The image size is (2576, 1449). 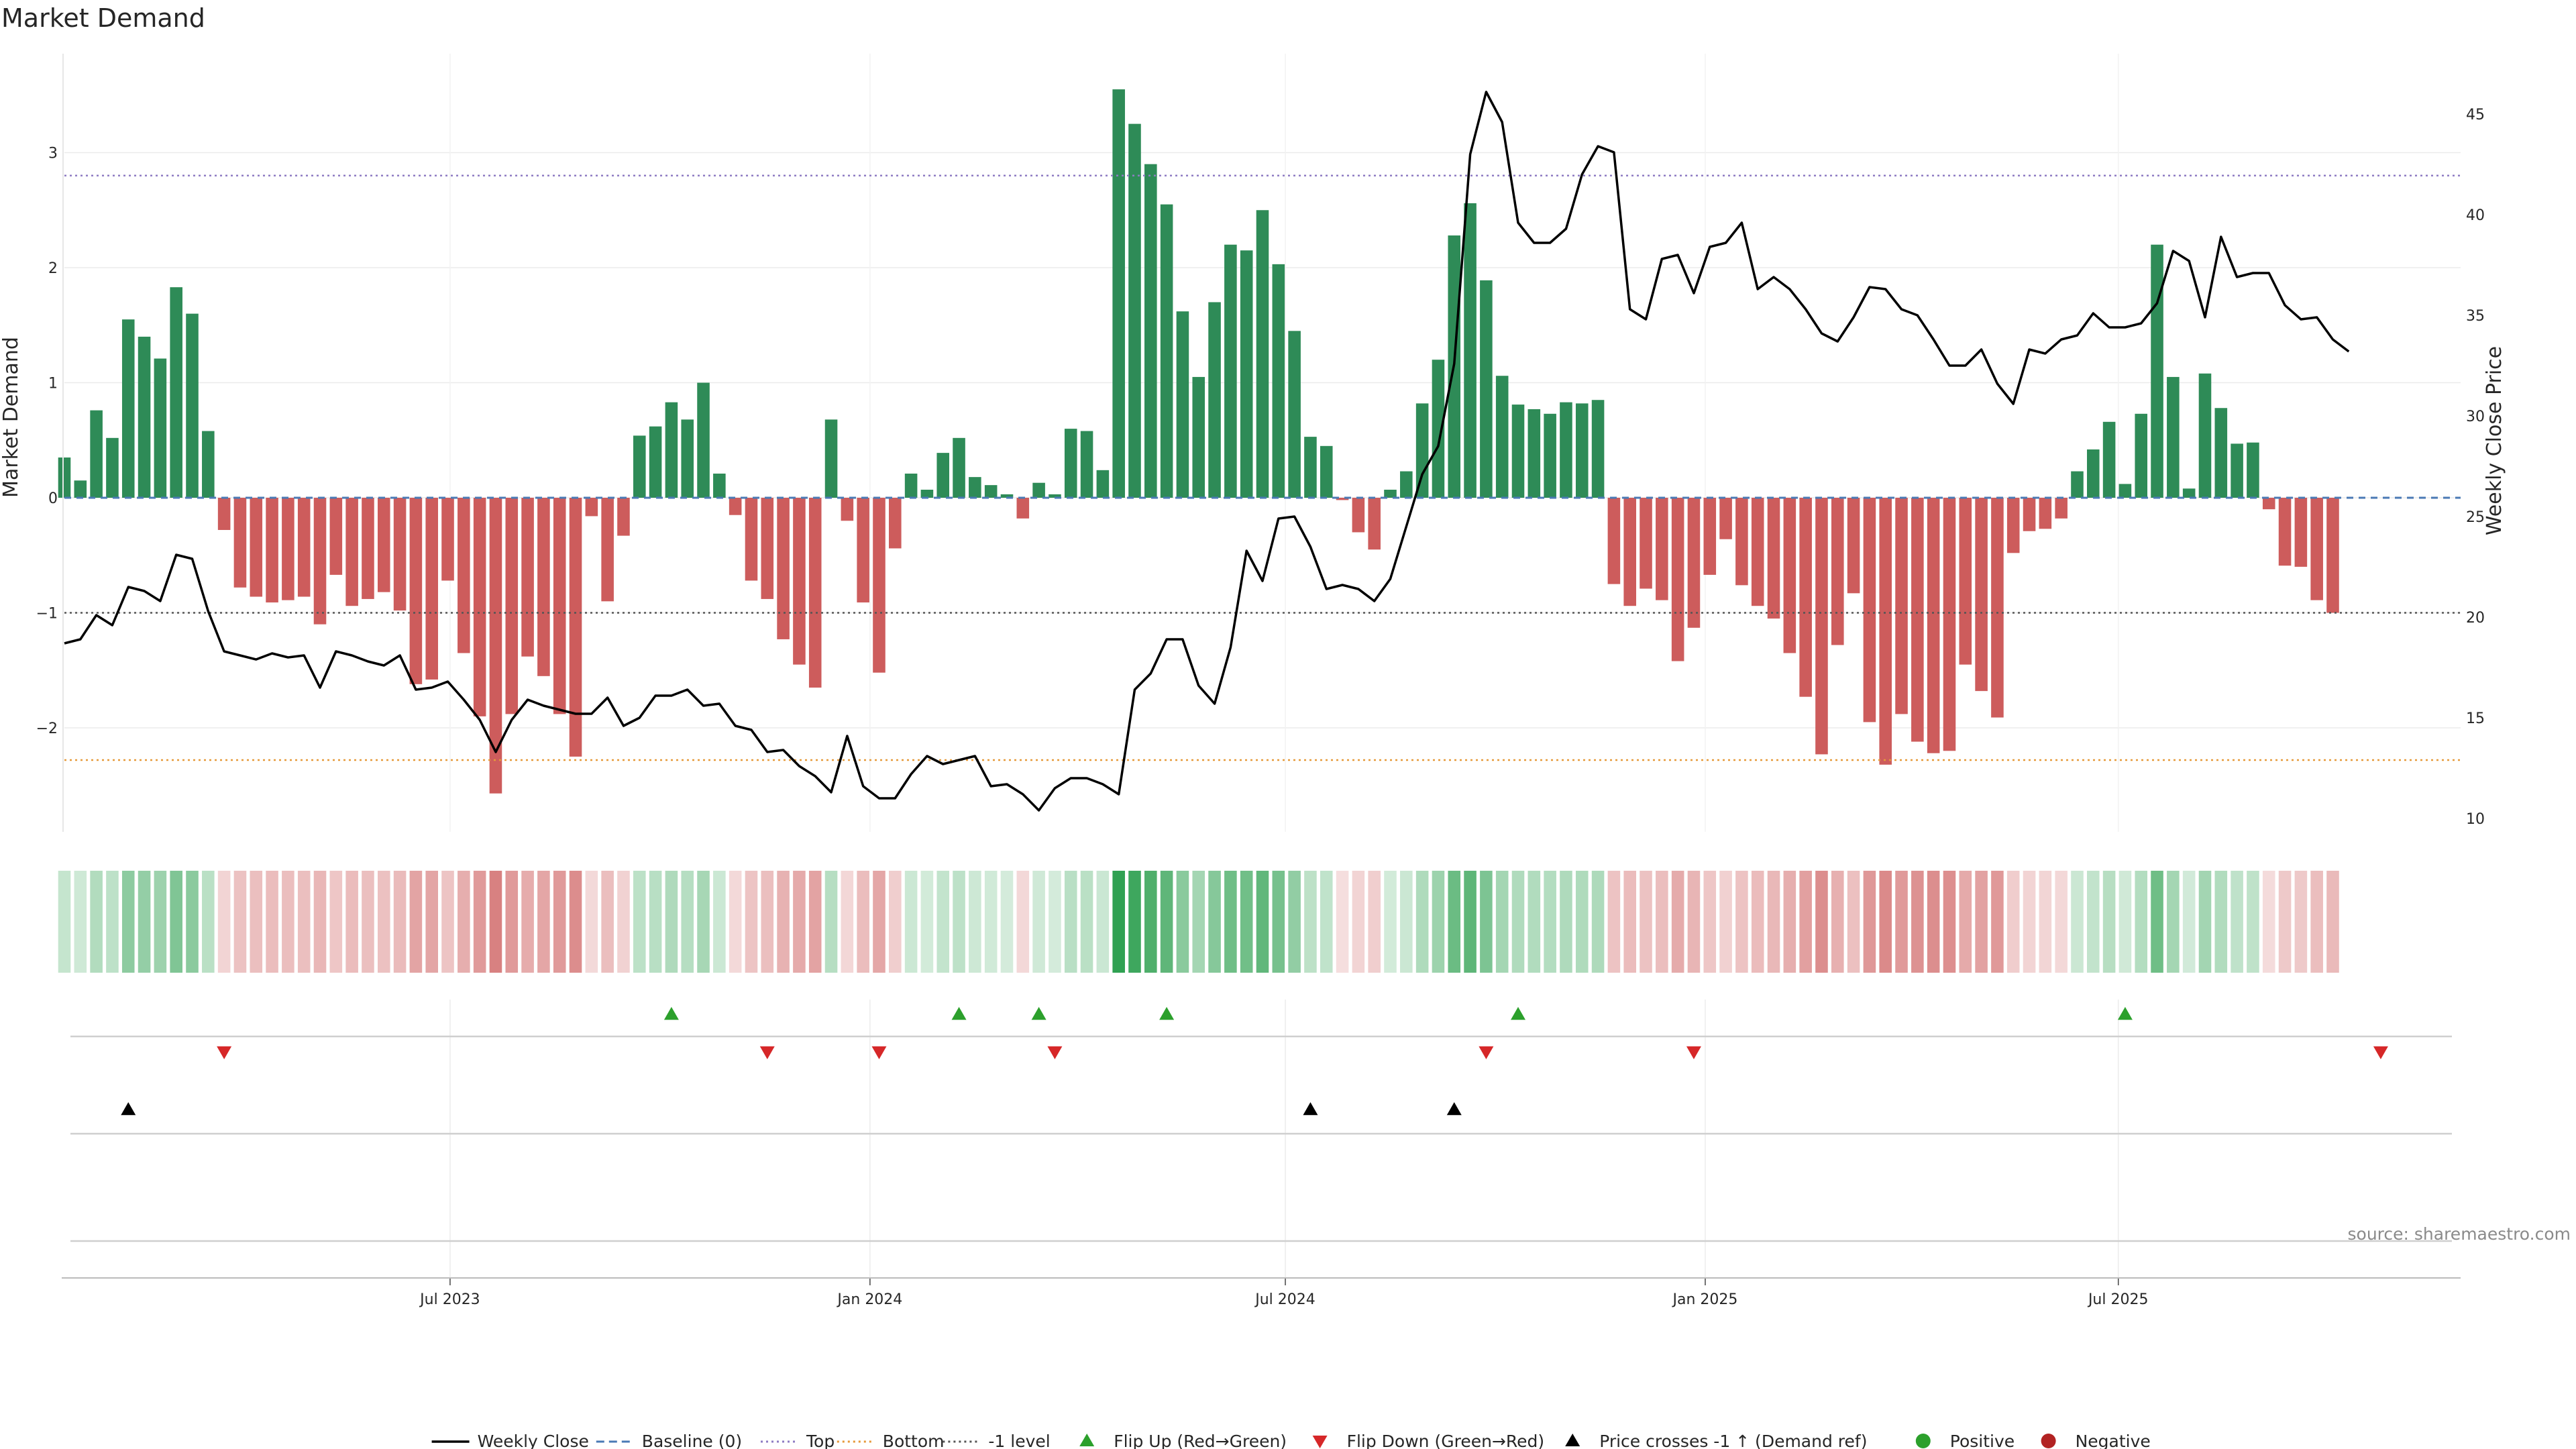 I want to click on chart-title: Market Demand, so click(x=103, y=18).